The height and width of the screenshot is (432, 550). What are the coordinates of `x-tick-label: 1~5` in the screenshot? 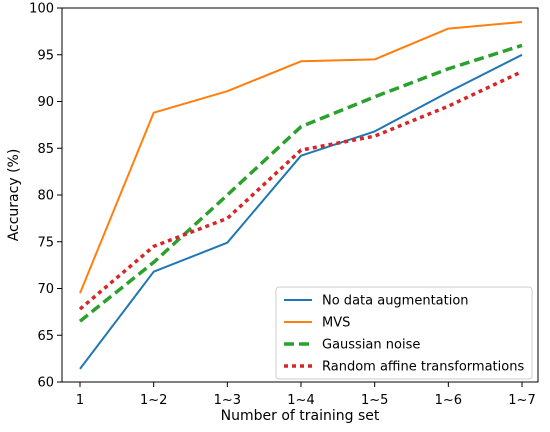 It's located at (374, 400).